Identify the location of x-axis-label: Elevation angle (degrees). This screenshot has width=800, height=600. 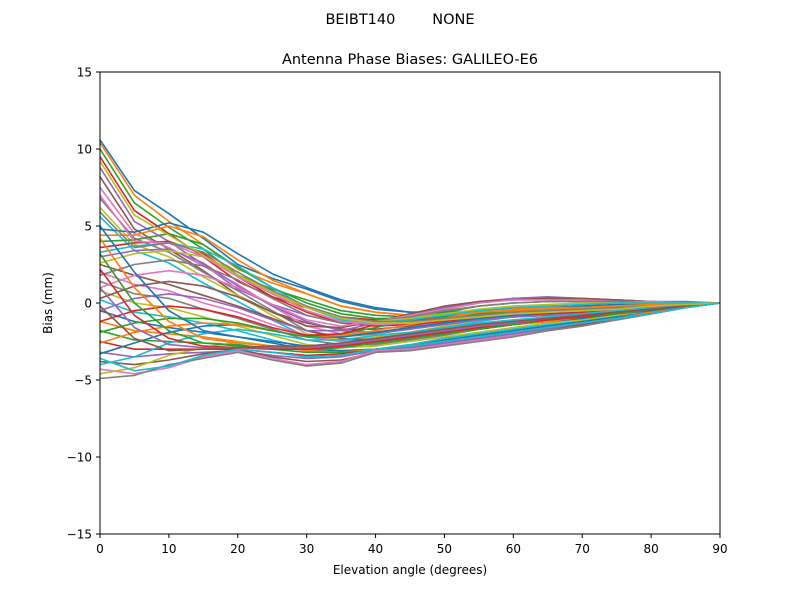
(410, 570).